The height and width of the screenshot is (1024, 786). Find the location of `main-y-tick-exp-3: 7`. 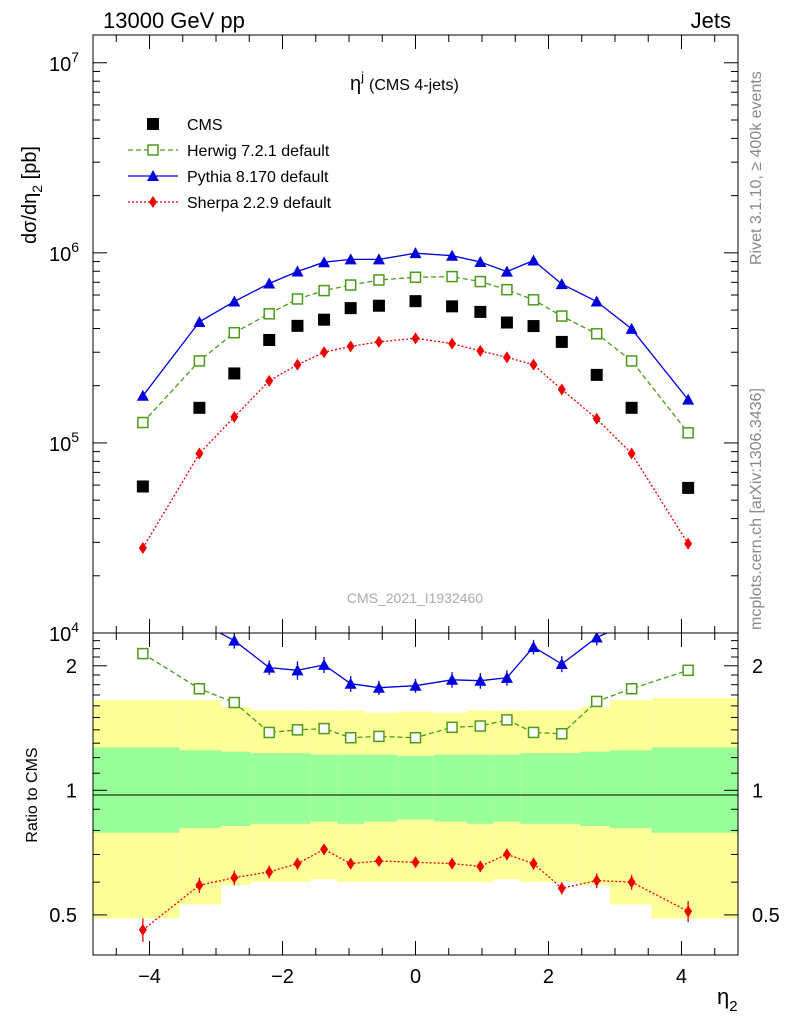

main-y-tick-exp-3: 7 is located at coordinates (75, 57).